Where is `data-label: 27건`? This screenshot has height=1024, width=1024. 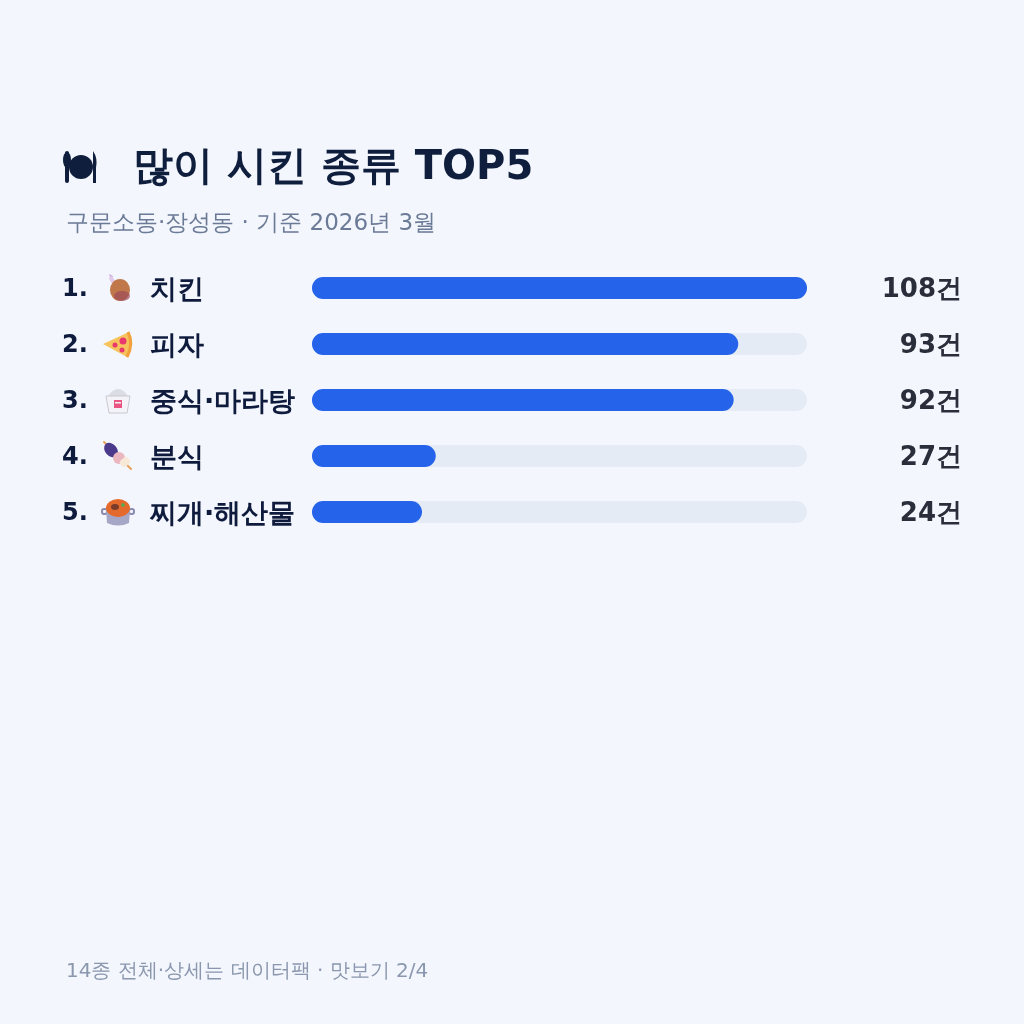
data-label: 27건 is located at coordinates (930, 456).